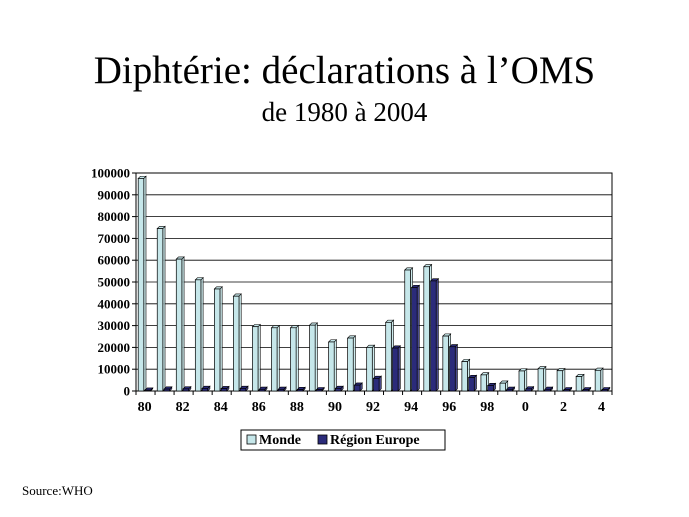  Describe the element at coordinates (57, 490) in the screenshot. I see `source-note: Source:WHO` at that location.